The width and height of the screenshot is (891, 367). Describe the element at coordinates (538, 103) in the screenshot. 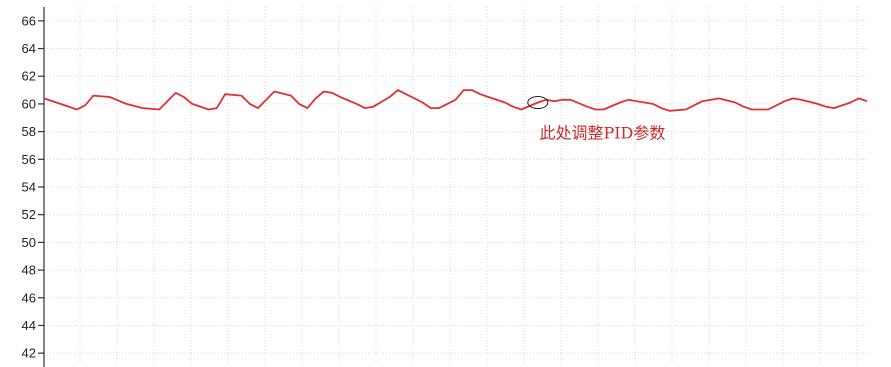

I see `annotation-circle` at that location.